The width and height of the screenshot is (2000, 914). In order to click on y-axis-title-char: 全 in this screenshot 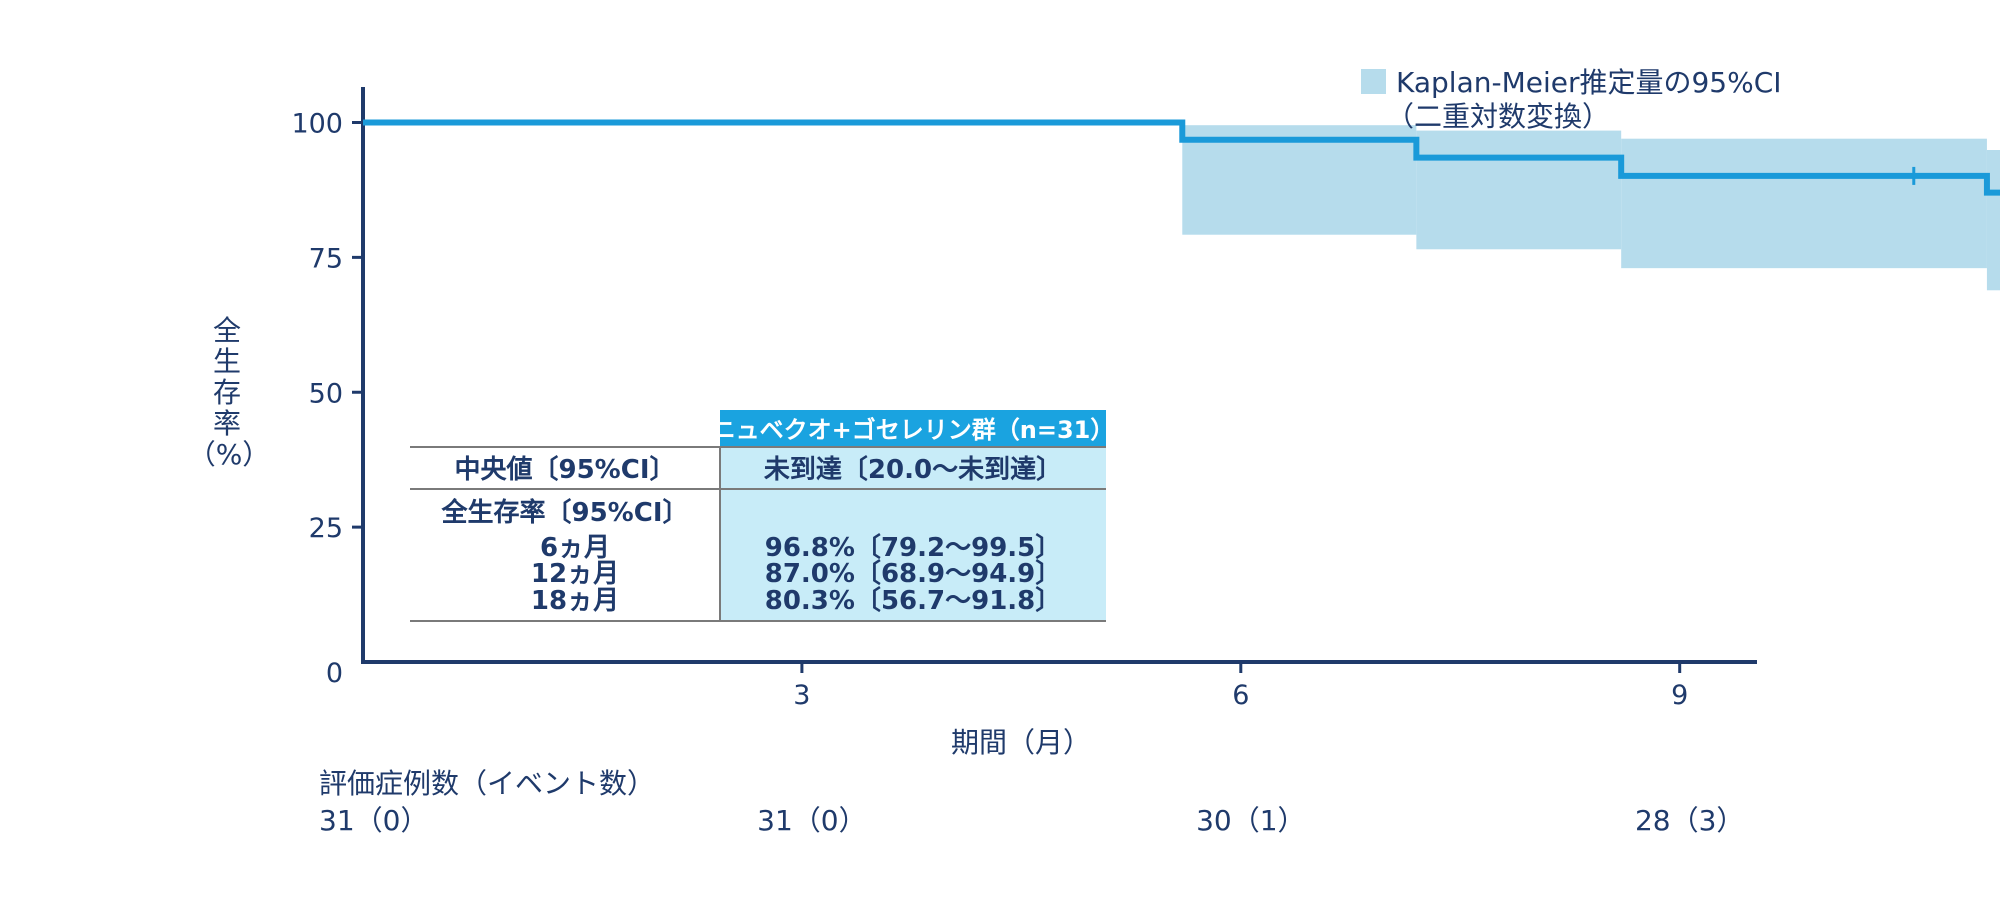, I will do `click(227, 330)`.